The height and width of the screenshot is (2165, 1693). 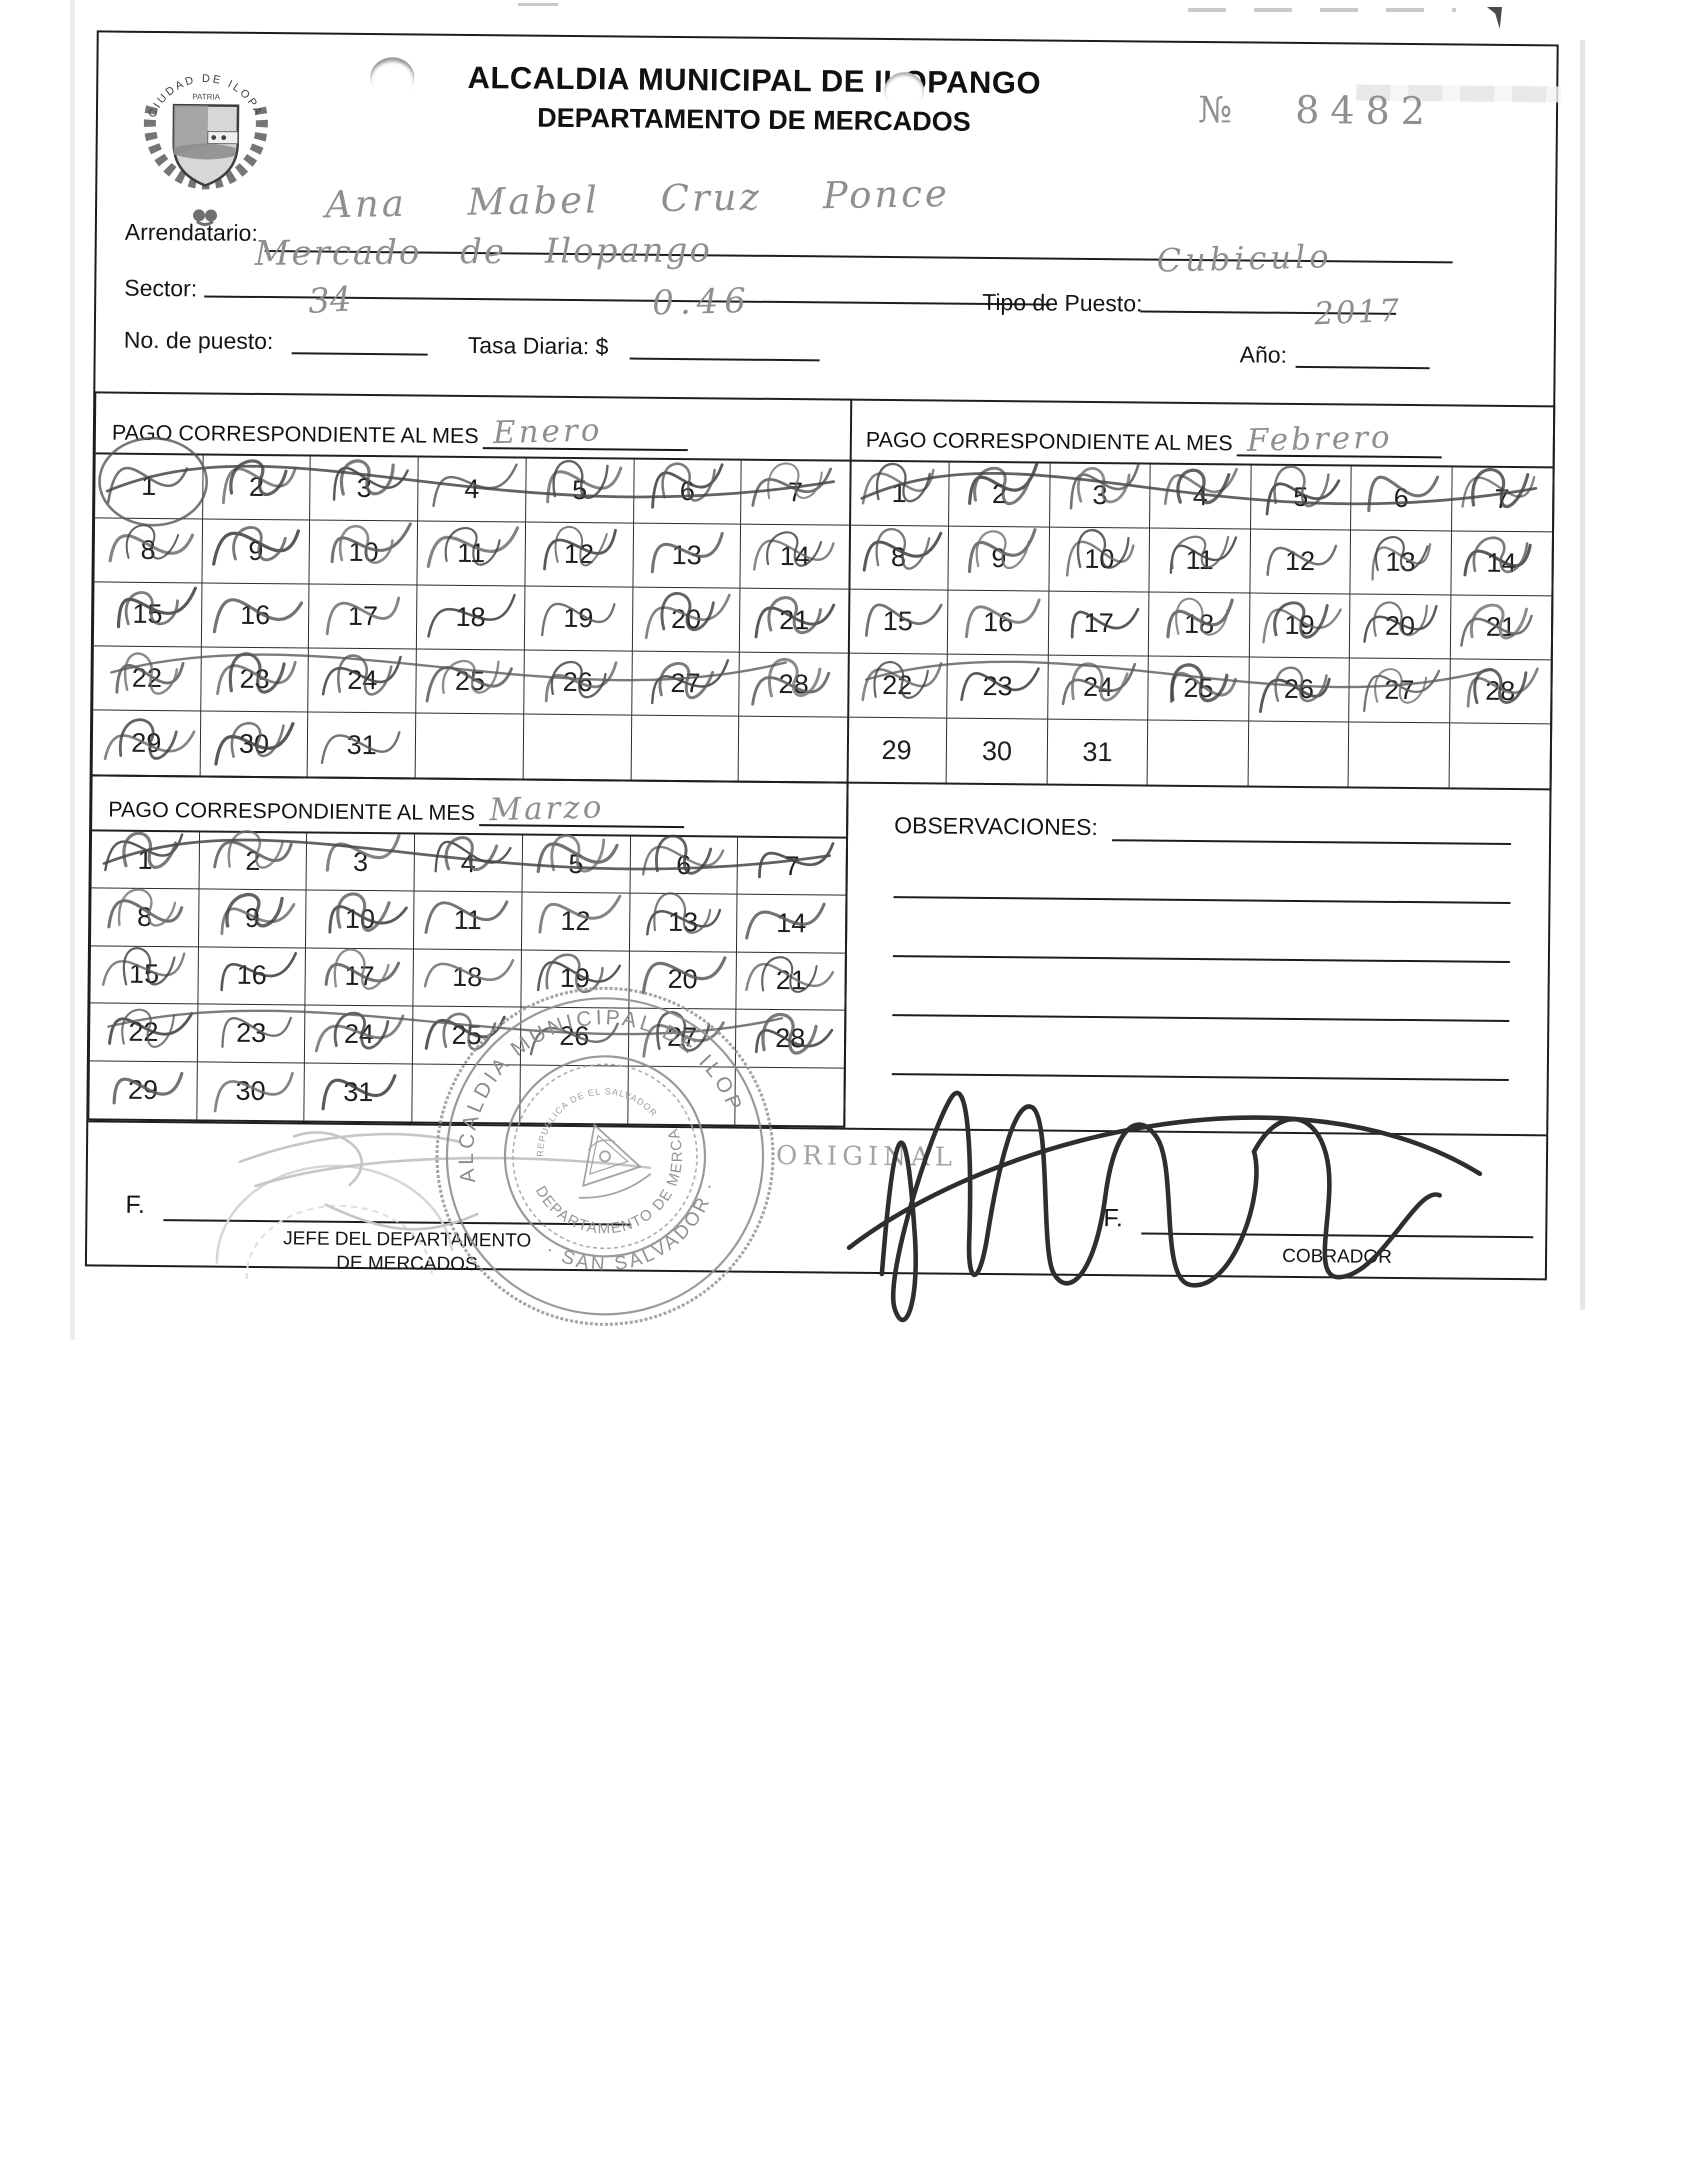 I want to click on day-cell: 27, so click(x=1400, y=691).